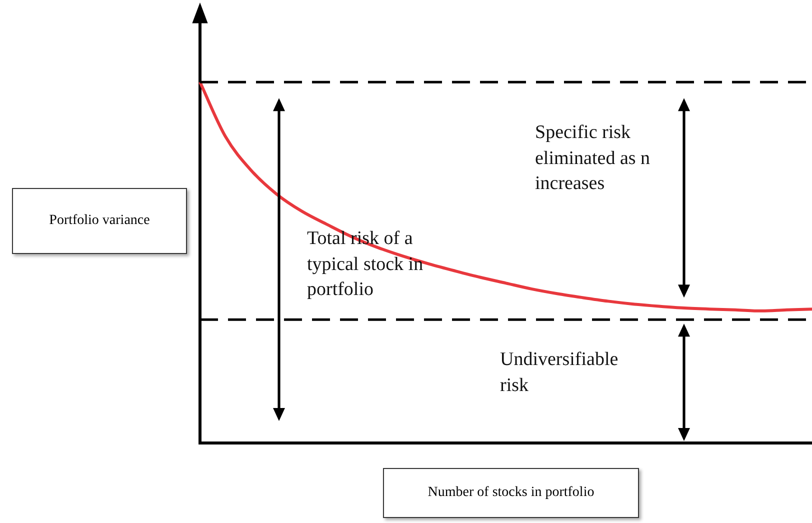 This screenshot has width=812, height=523. Describe the element at coordinates (511, 493) in the screenshot. I see `x-axis-title: Number of stocks in portfolio` at that location.